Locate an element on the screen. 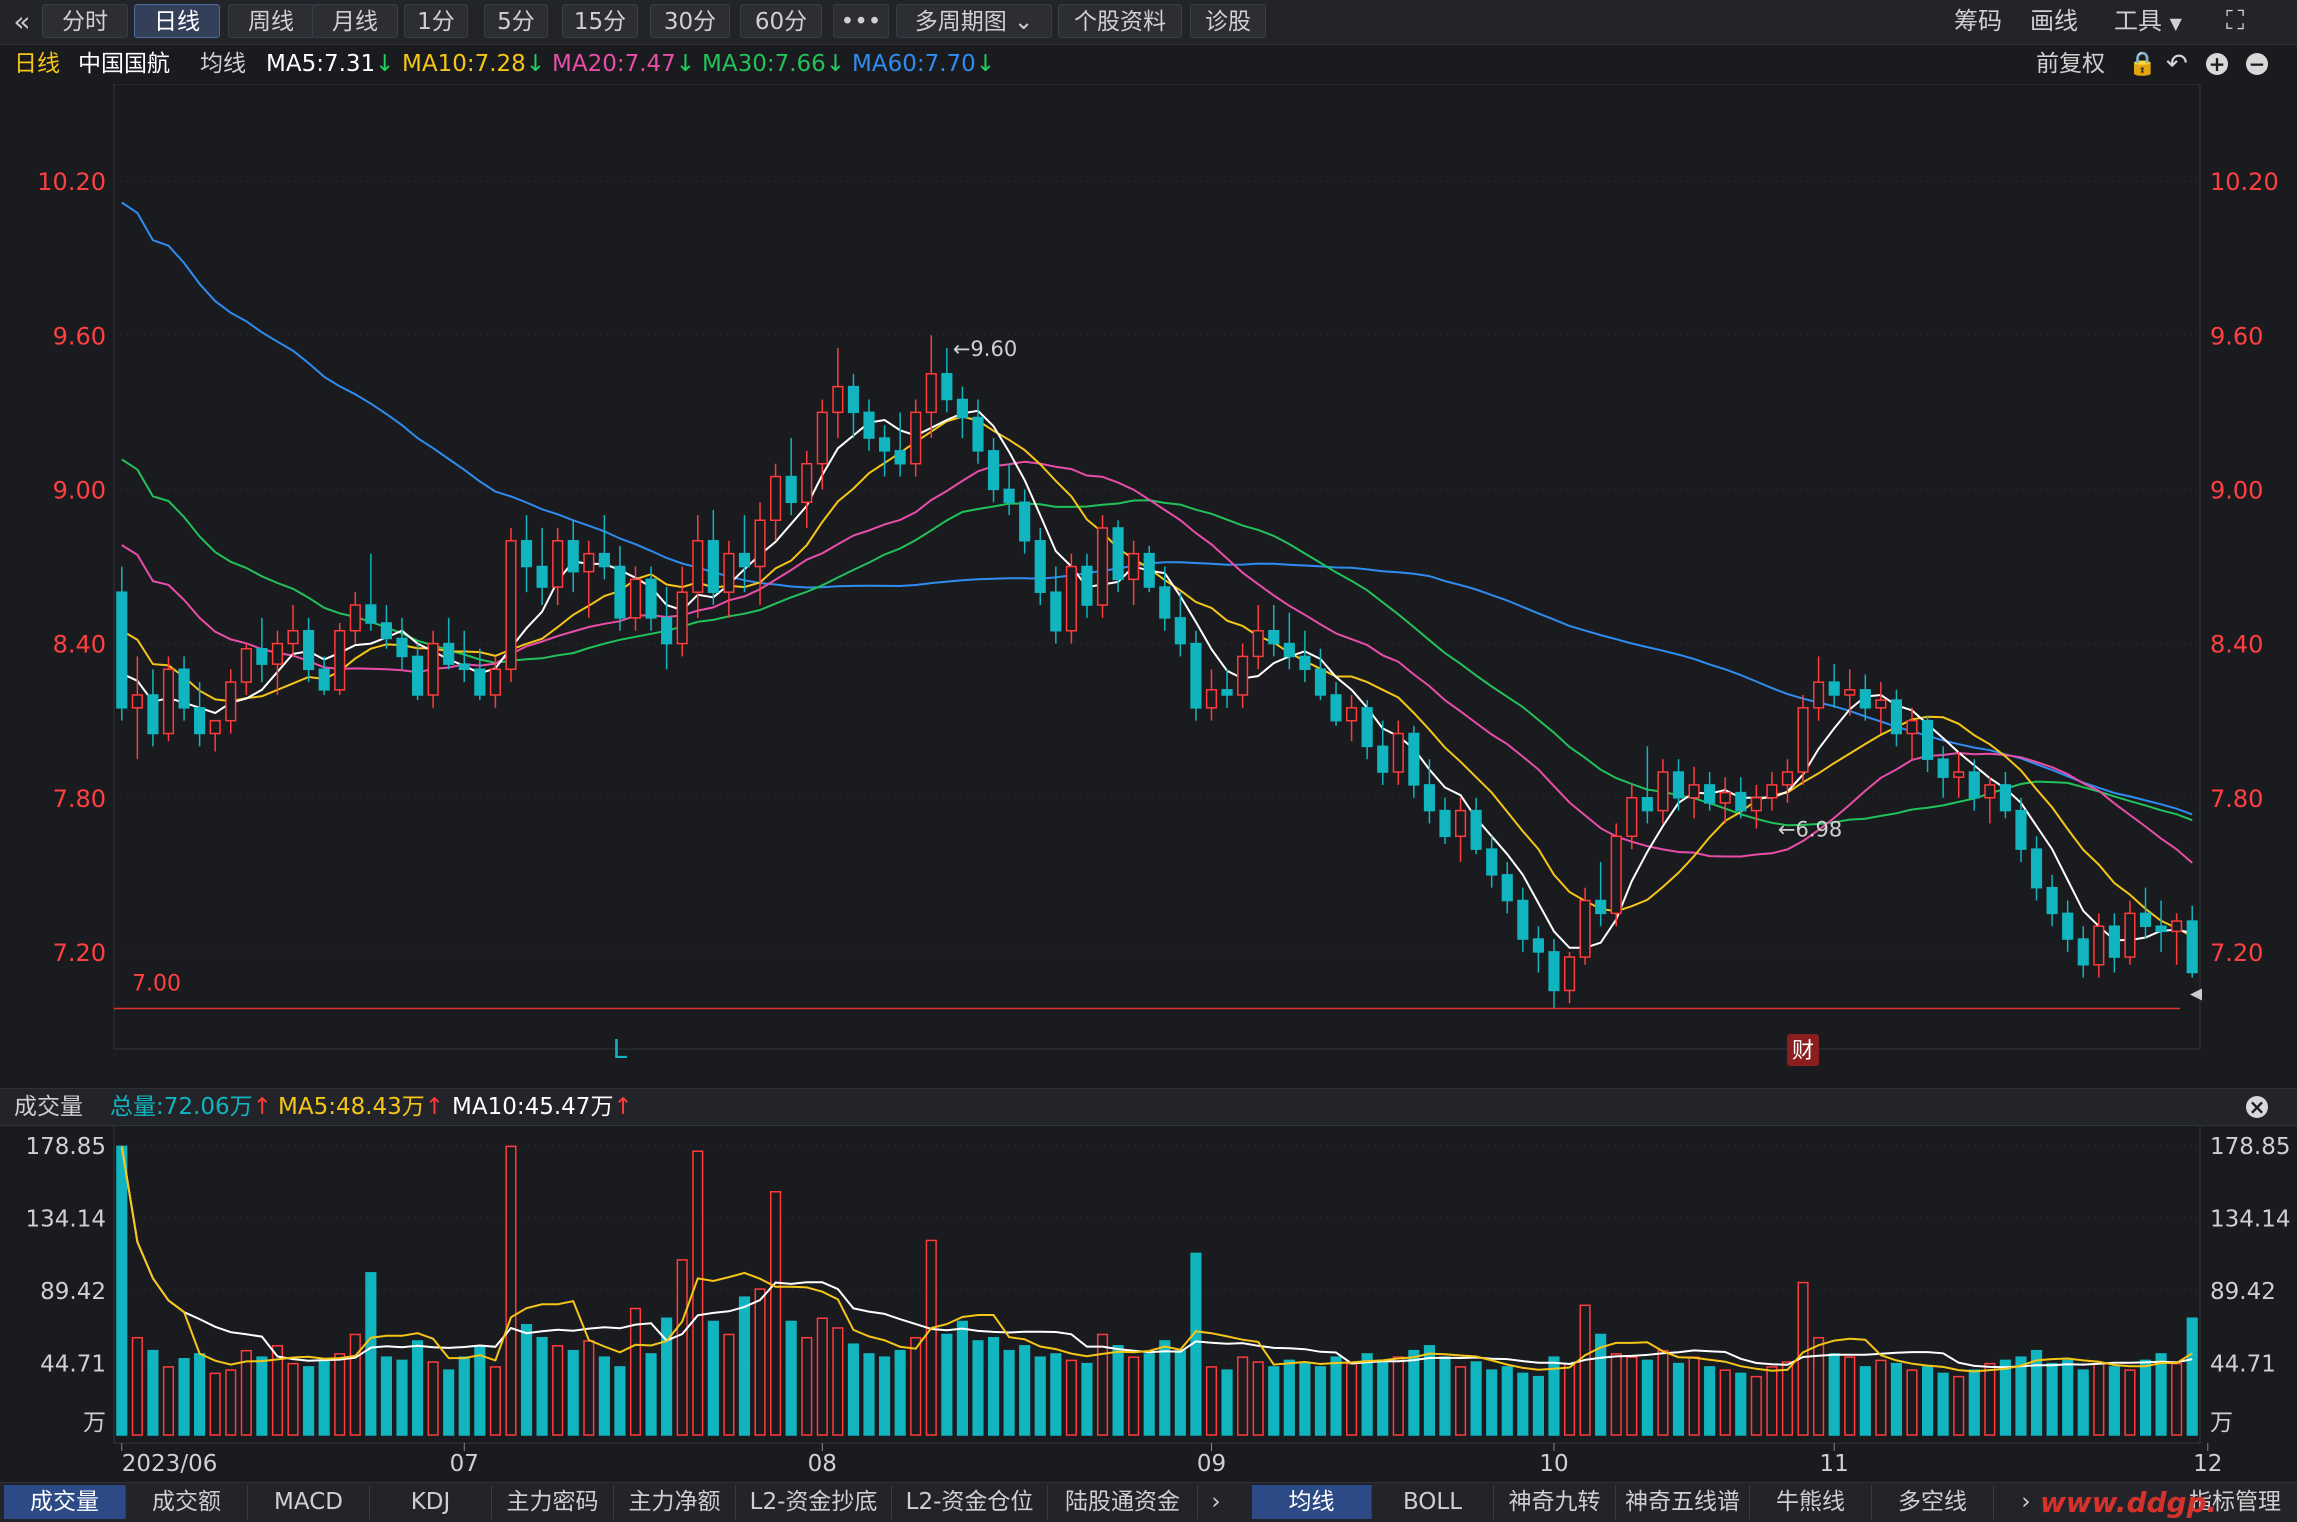 This screenshot has width=2297, height=1522. marker-l: L is located at coordinates (620, 1050).